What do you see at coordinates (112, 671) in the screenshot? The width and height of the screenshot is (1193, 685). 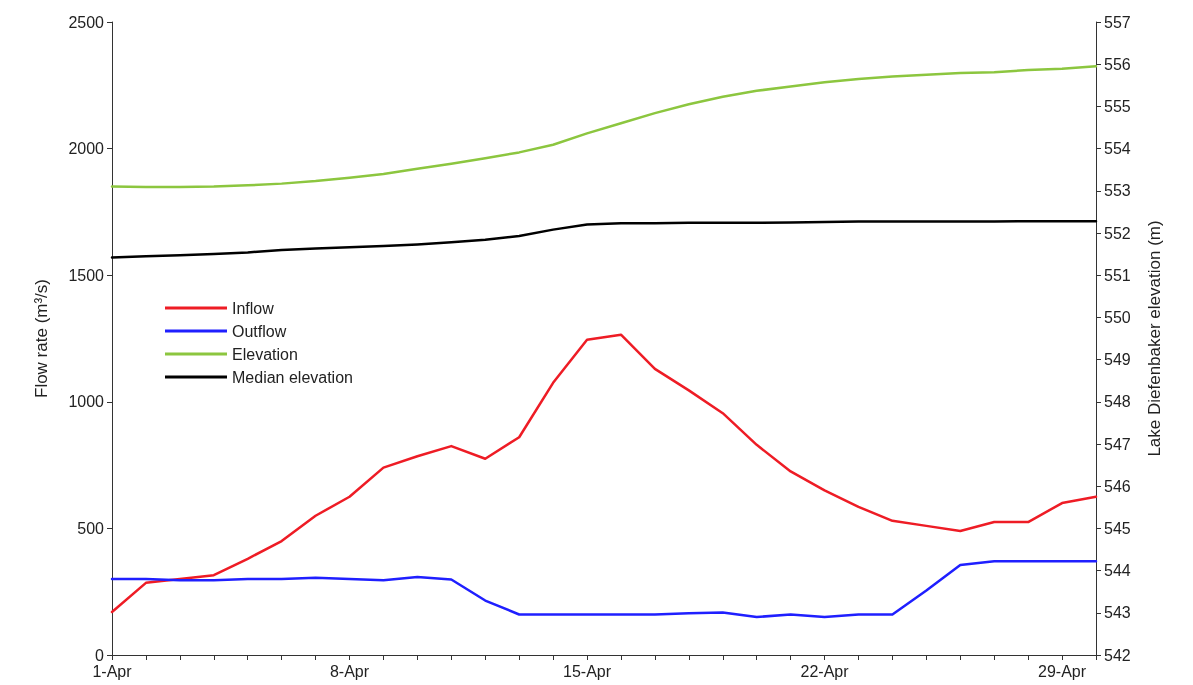 I see `x-tick-label: 1-Apr` at bounding box center [112, 671].